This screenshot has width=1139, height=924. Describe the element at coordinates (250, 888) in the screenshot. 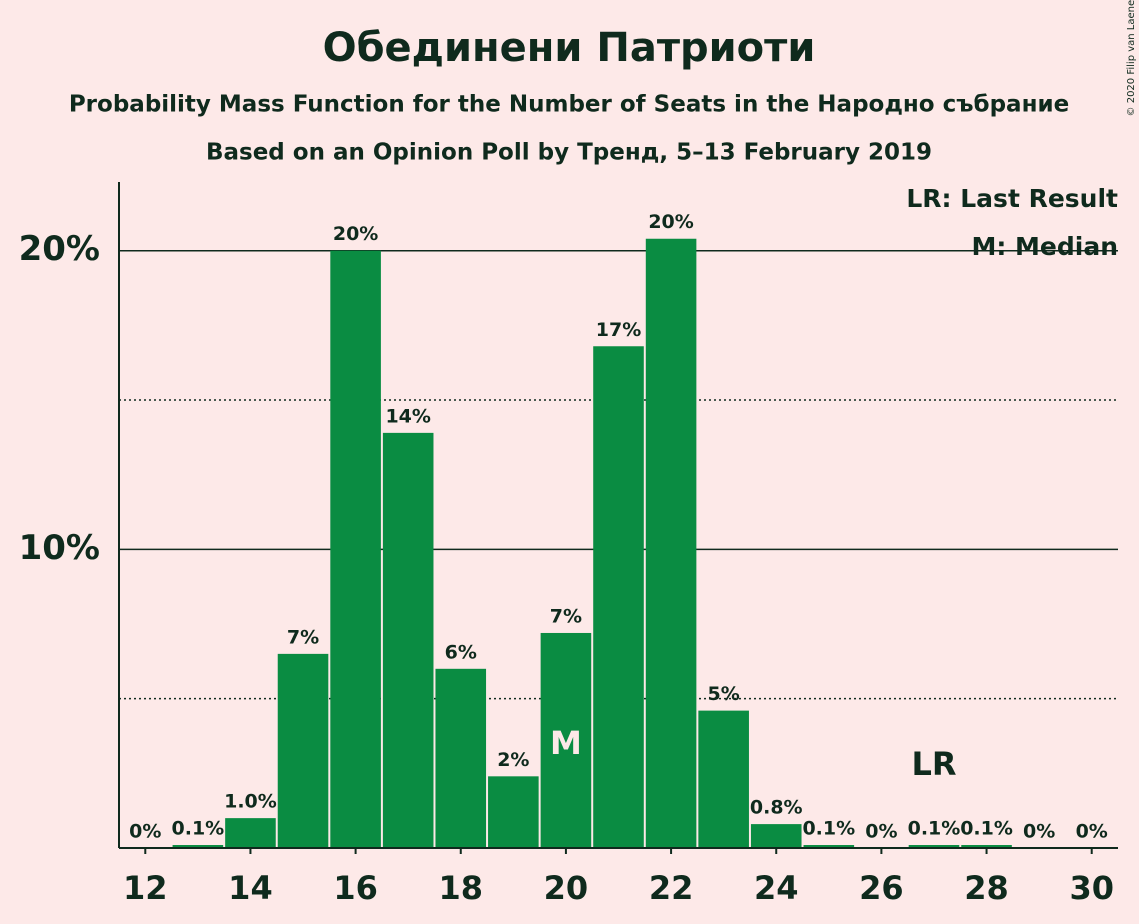

I see `x-tick-label: 14` at that location.